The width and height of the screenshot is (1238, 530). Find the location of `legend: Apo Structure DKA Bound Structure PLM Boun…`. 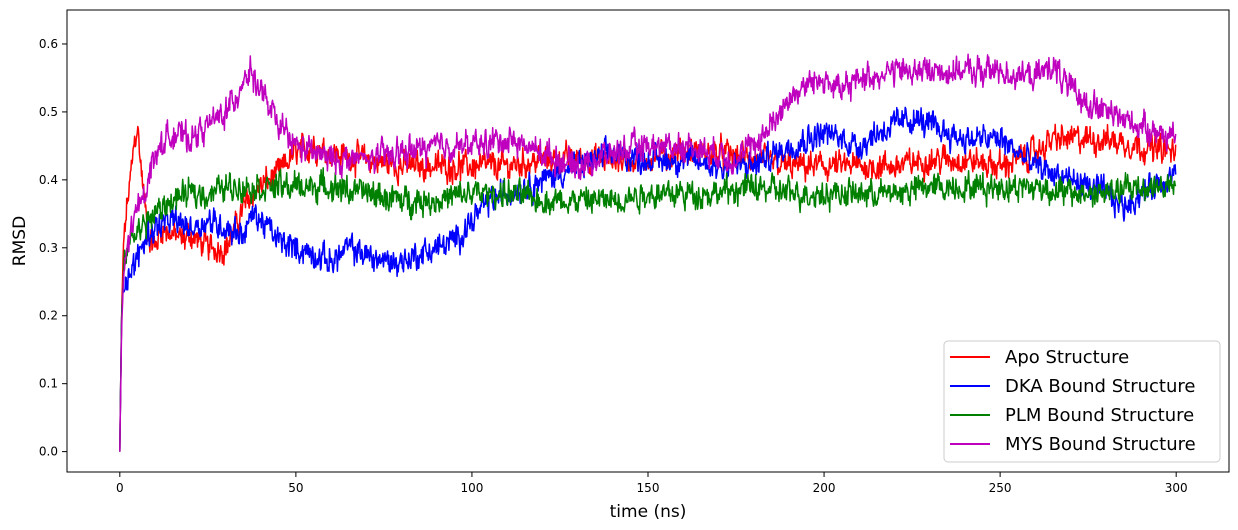

legend: Apo Structure DKA Bound Structure PLM Boun… is located at coordinates (1082, 401).